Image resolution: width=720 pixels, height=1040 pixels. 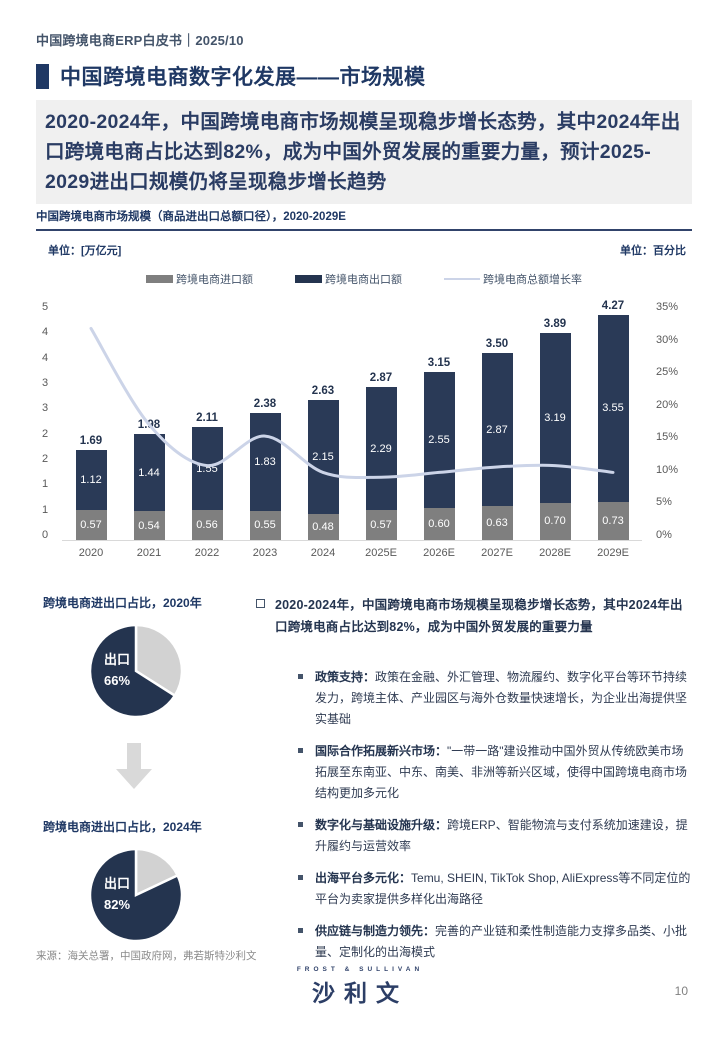 What do you see at coordinates (381, 553) in the screenshot?
I see `x-label: 2025E` at bounding box center [381, 553].